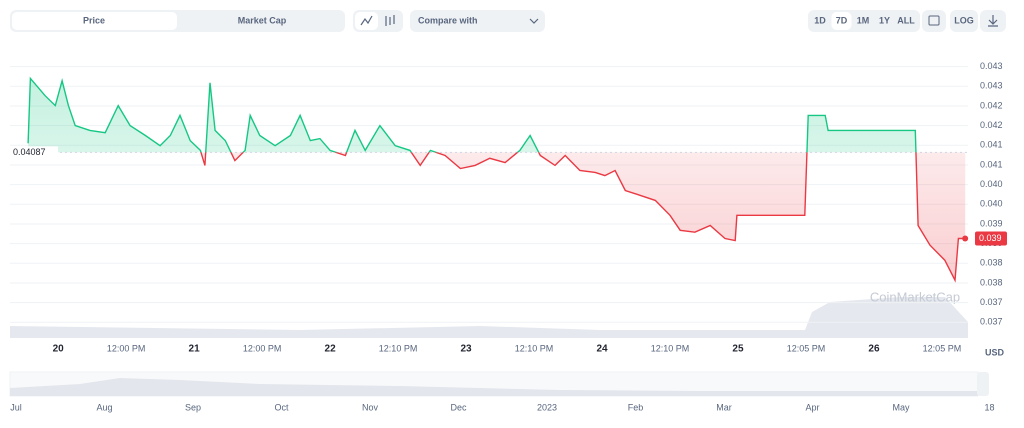 The width and height of the screenshot is (1024, 428). Describe the element at coordinates (193, 407) in the screenshot. I see `navigator-label: Sep` at that location.